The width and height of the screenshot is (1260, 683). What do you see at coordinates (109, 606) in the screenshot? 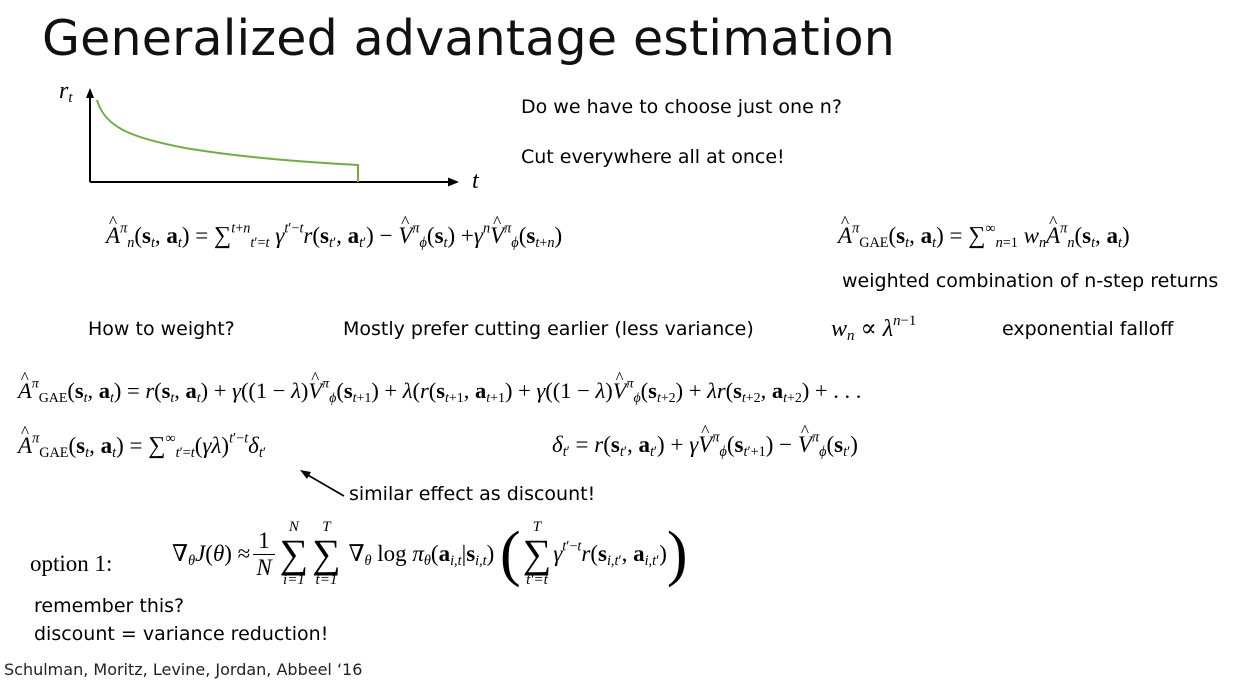
I see `remember-text: remember this?` at bounding box center [109, 606].